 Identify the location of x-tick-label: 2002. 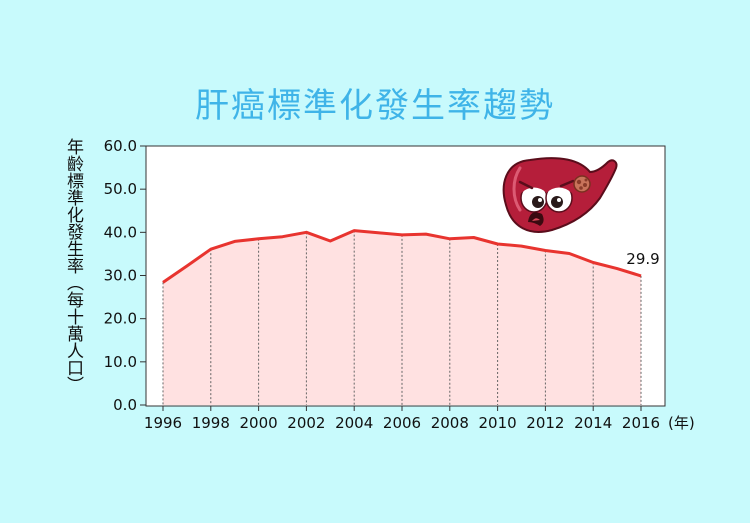
(306, 423).